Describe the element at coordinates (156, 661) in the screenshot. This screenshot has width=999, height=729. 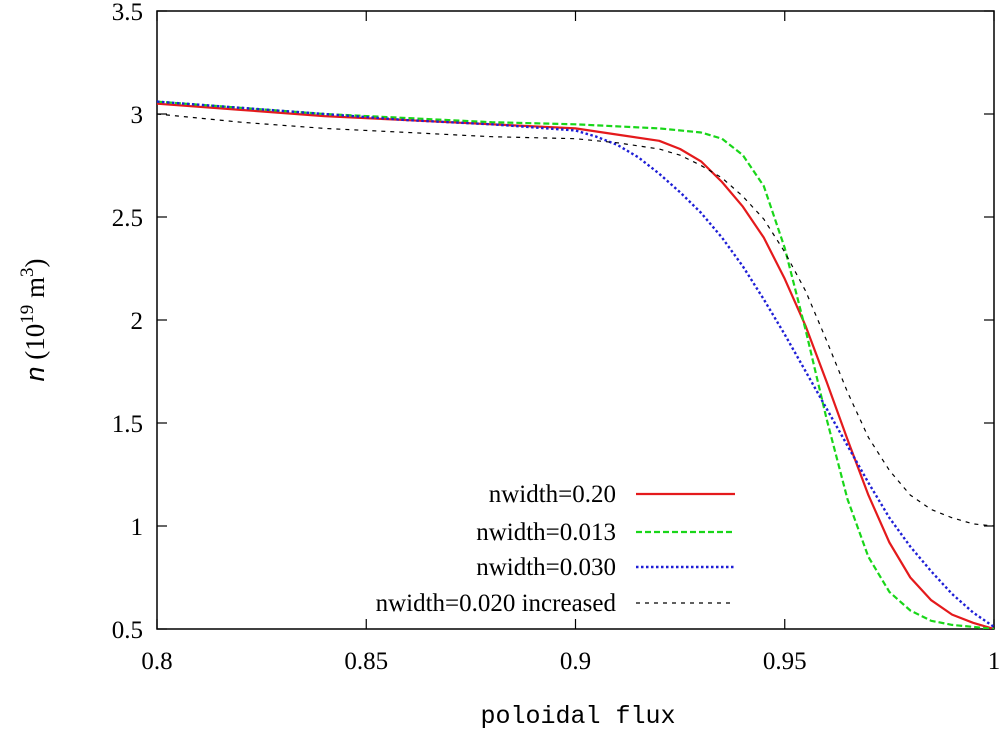
I see `x-tick-label: 0.8` at that location.